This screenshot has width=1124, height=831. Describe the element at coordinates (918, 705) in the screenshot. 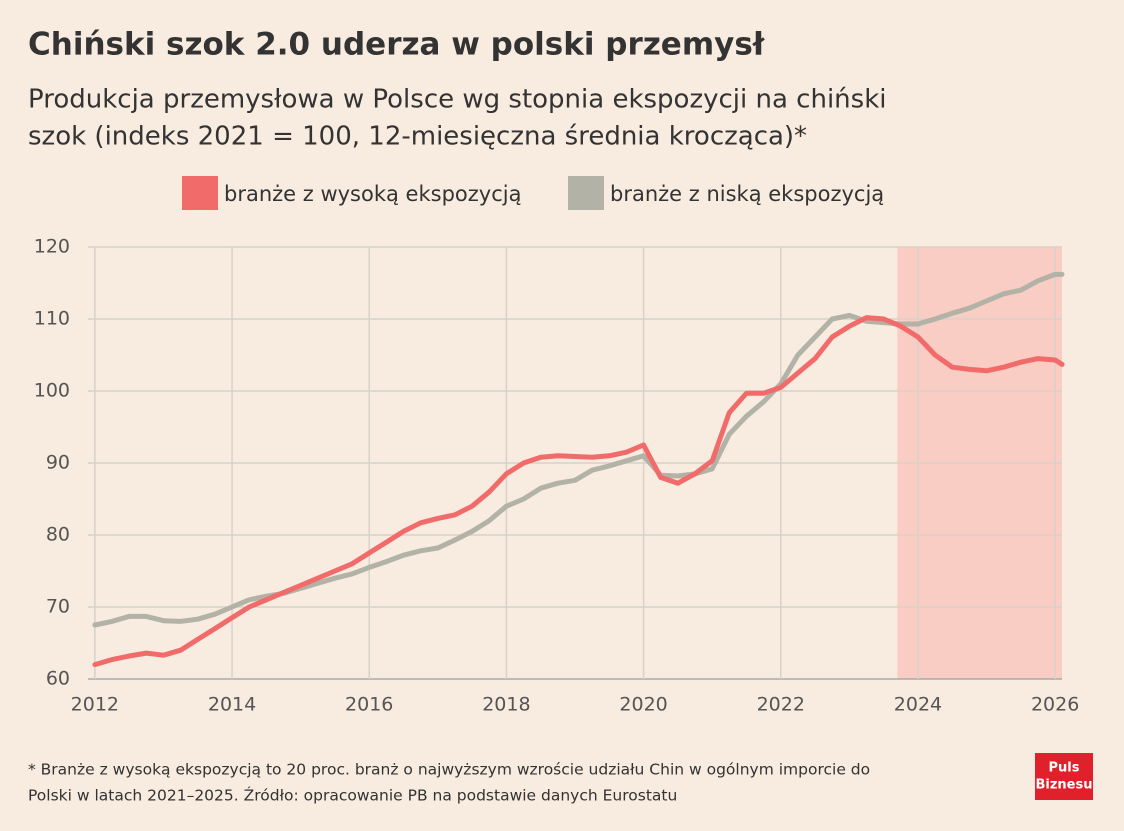

I see `x-tick-label: 2024` at that location.